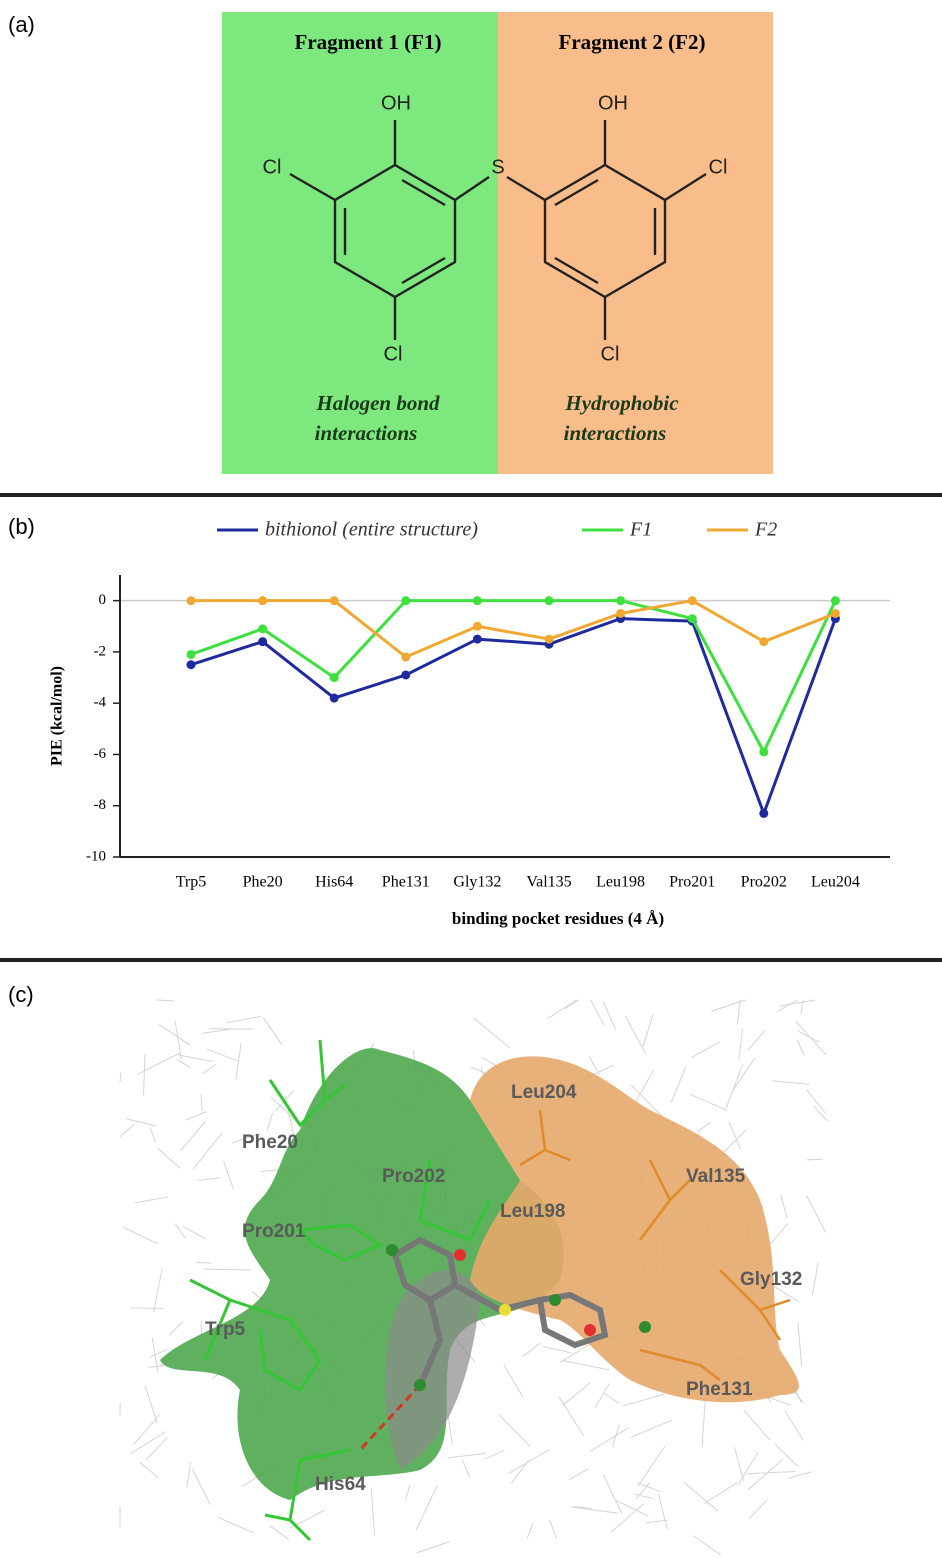 The image size is (942, 1558). What do you see at coordinates (432, 1370) in the screenshot?
I see `ligand-shadow` at bounding box center [432, 1370].